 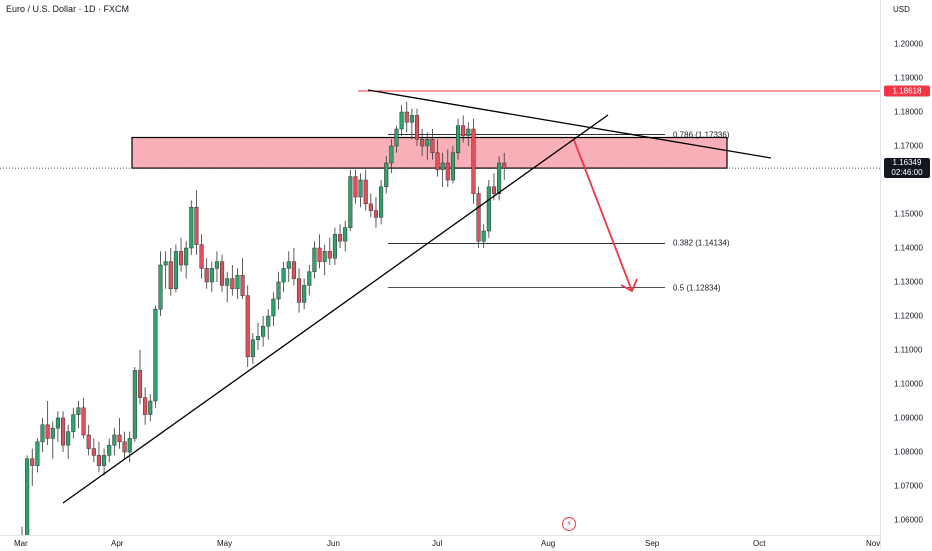 What do you see at coordinates (906, 275) in the screenshot?
I see `price-axis` at bounding box center [906, 275].